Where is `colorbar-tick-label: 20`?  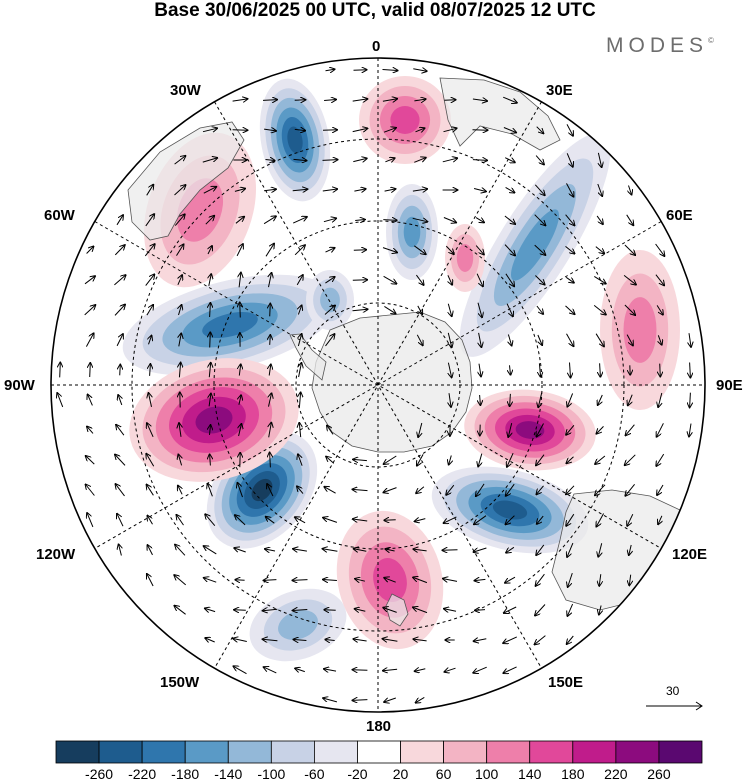 colorbar-tick-label: 20 is located at coordinates (400, 774).